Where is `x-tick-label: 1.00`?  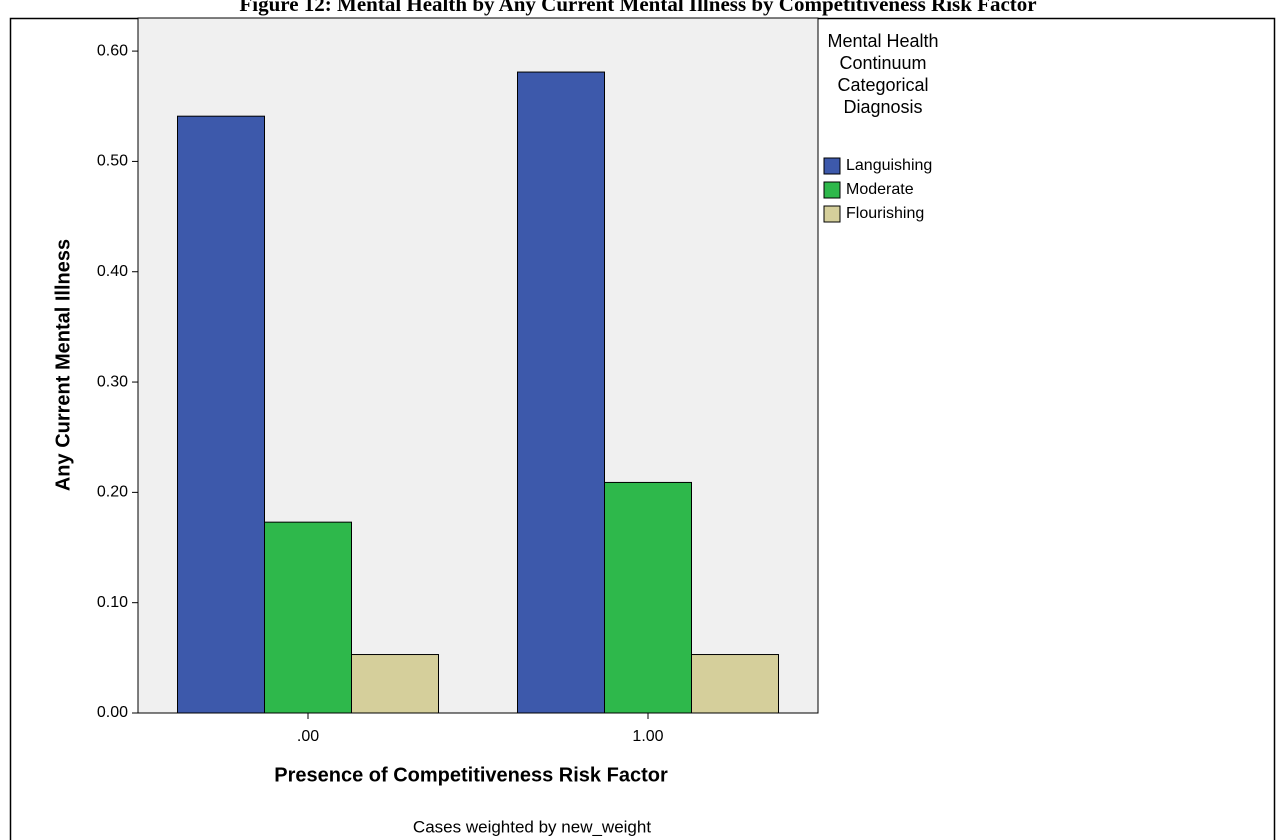 x-tick-label: 1.00 is located at coordinates (647, 736).